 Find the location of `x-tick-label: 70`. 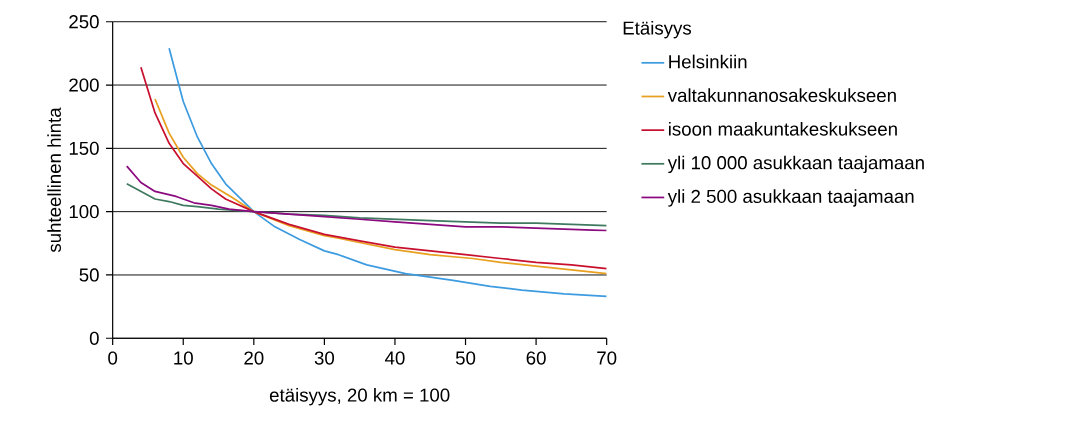

x-tick-label: 70 is located at coordinates (607, 358).